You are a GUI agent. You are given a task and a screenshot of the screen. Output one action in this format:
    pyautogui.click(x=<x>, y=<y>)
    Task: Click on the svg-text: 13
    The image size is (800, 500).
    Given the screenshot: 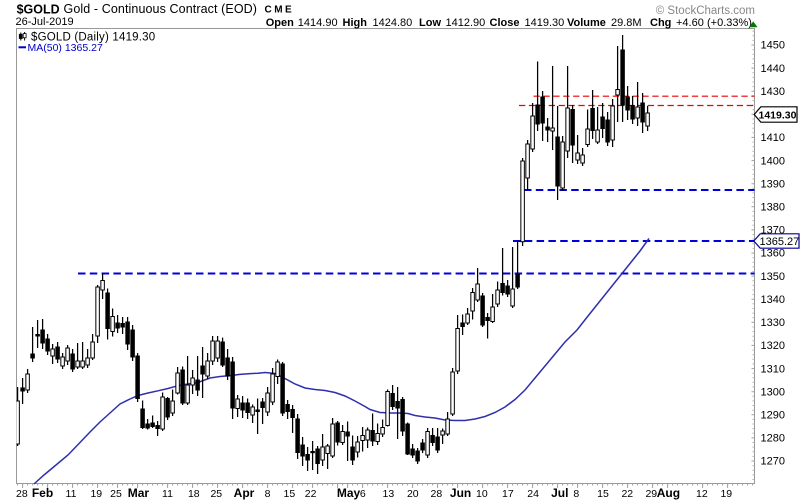 What is the action you would take?
    pyautogui.click(x=389, y=494)
    